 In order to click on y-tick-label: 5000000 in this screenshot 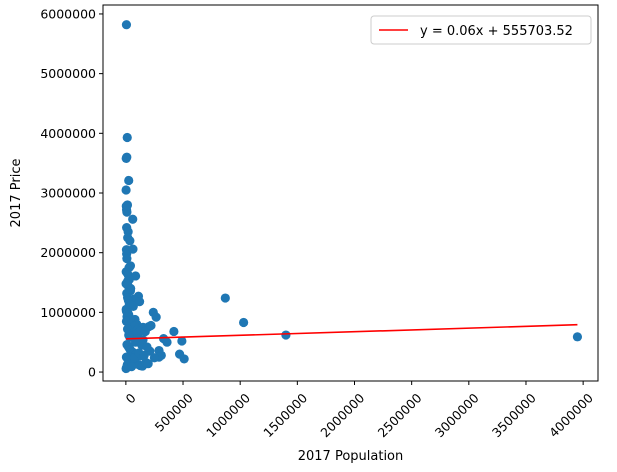, I will do `click(68, 73)`.